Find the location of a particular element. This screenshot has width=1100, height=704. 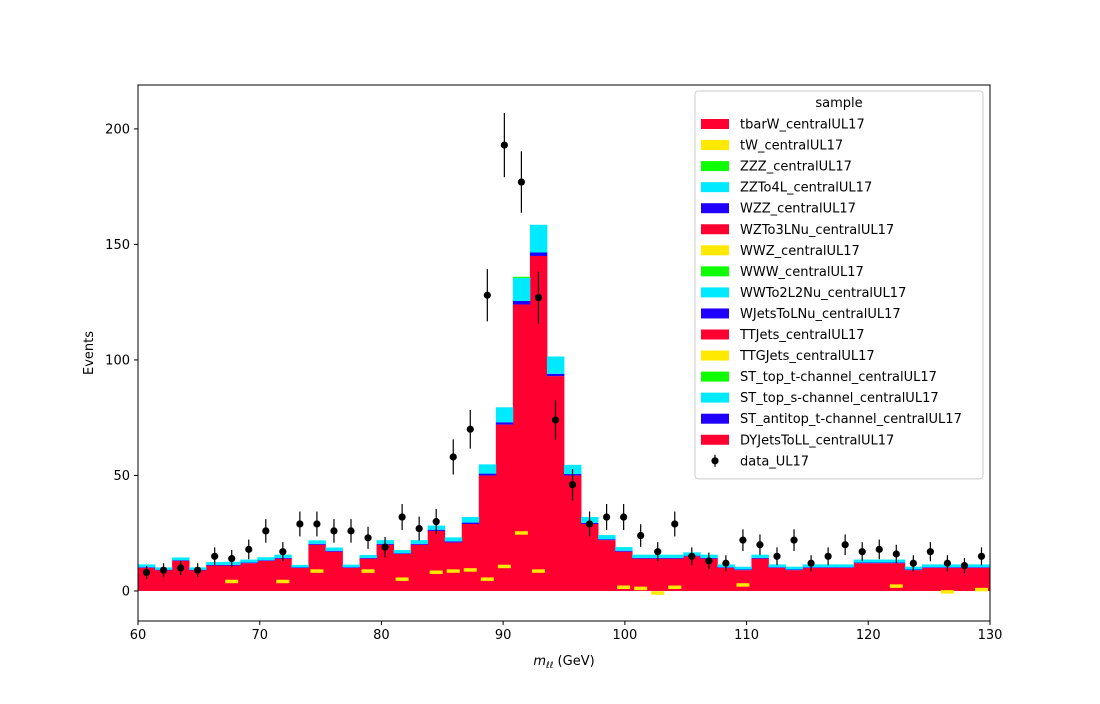

legend-label-2: ZZZ_centralUL17 is located at coordinates (796, 167).